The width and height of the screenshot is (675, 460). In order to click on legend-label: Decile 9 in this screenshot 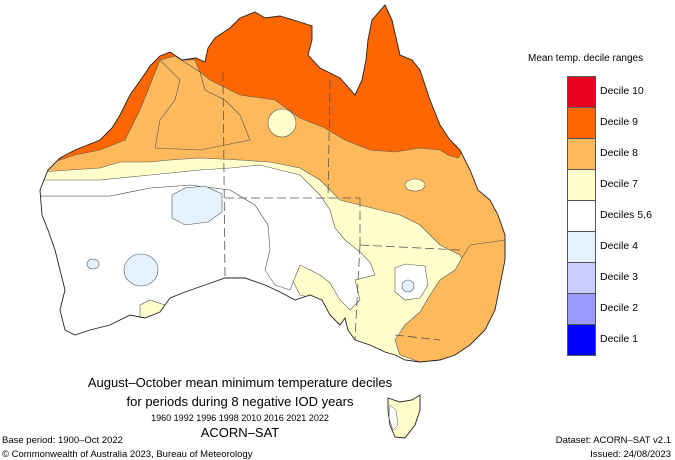, I will do `click(619, 122)`.